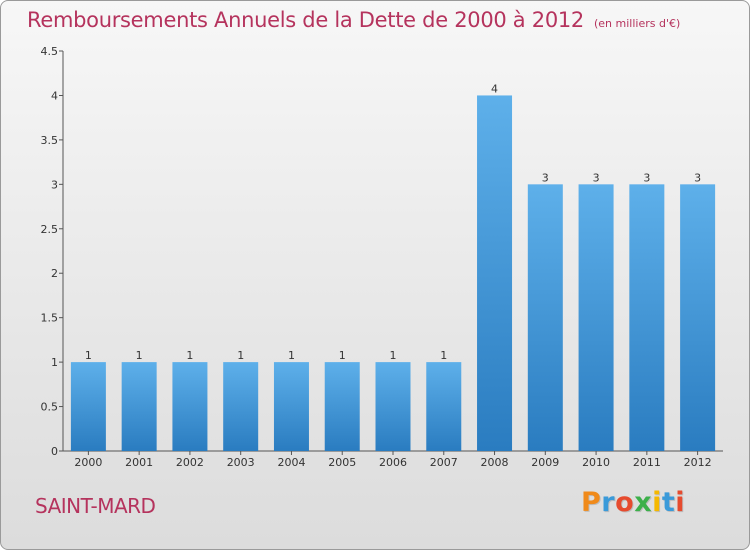 The width and height of the screenshot is (750, 550). What do you see at coordinates (291, 462) in the screenshot?
I see `x-tick-label: 2004` at bounding box center [291, 462].